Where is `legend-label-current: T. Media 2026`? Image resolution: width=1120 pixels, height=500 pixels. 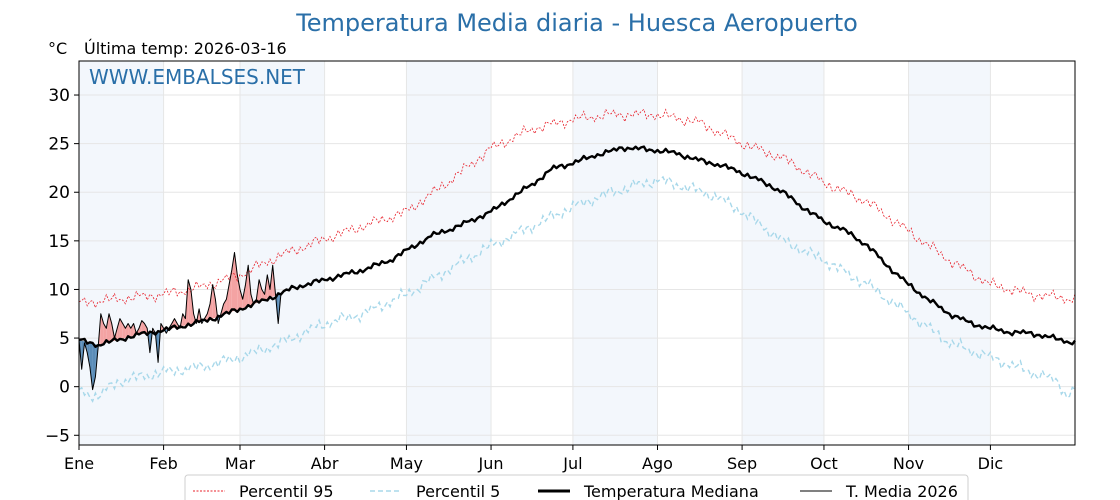
legend-label-current: T. Media 2026 is located at coordinates (901, 491).